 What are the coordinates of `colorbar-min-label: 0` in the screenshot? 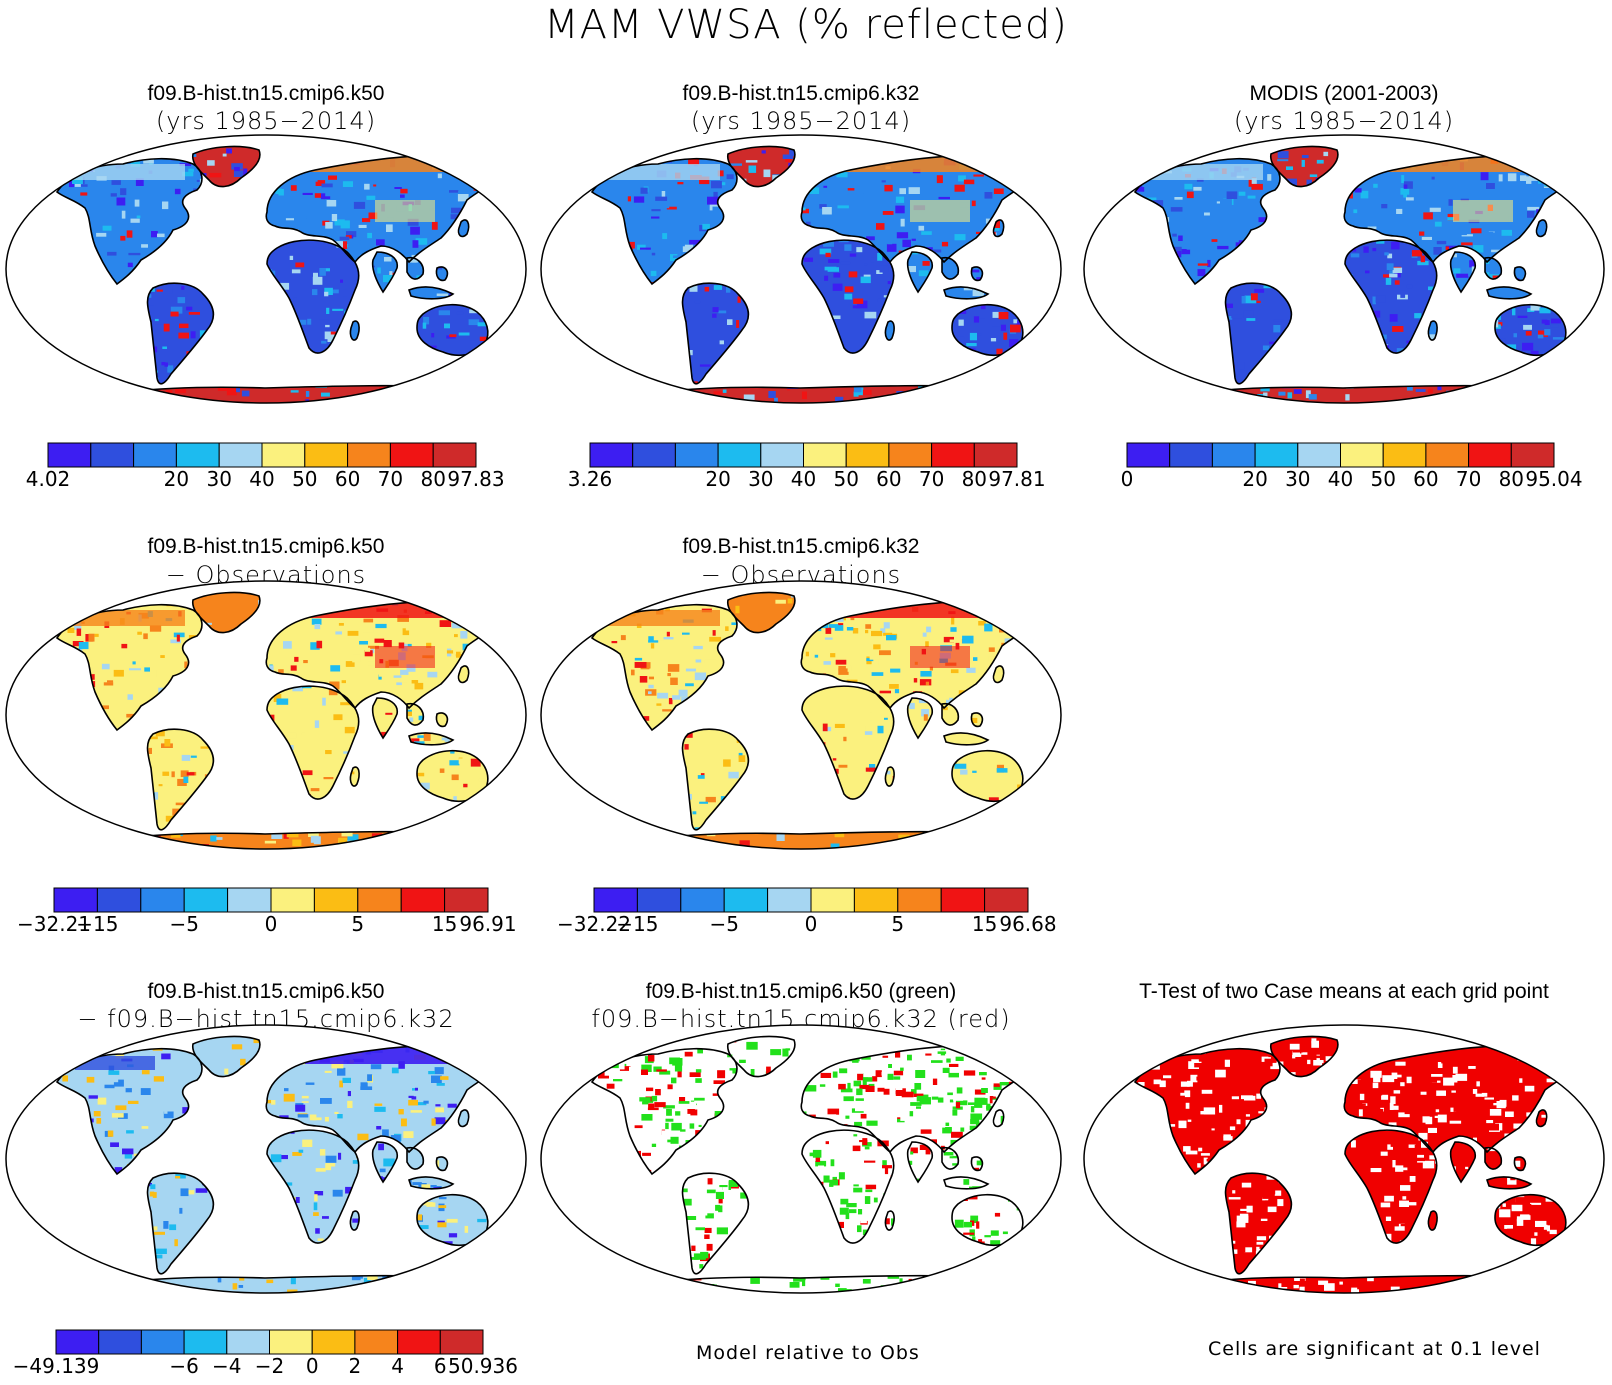 It's located at (1127, 479).